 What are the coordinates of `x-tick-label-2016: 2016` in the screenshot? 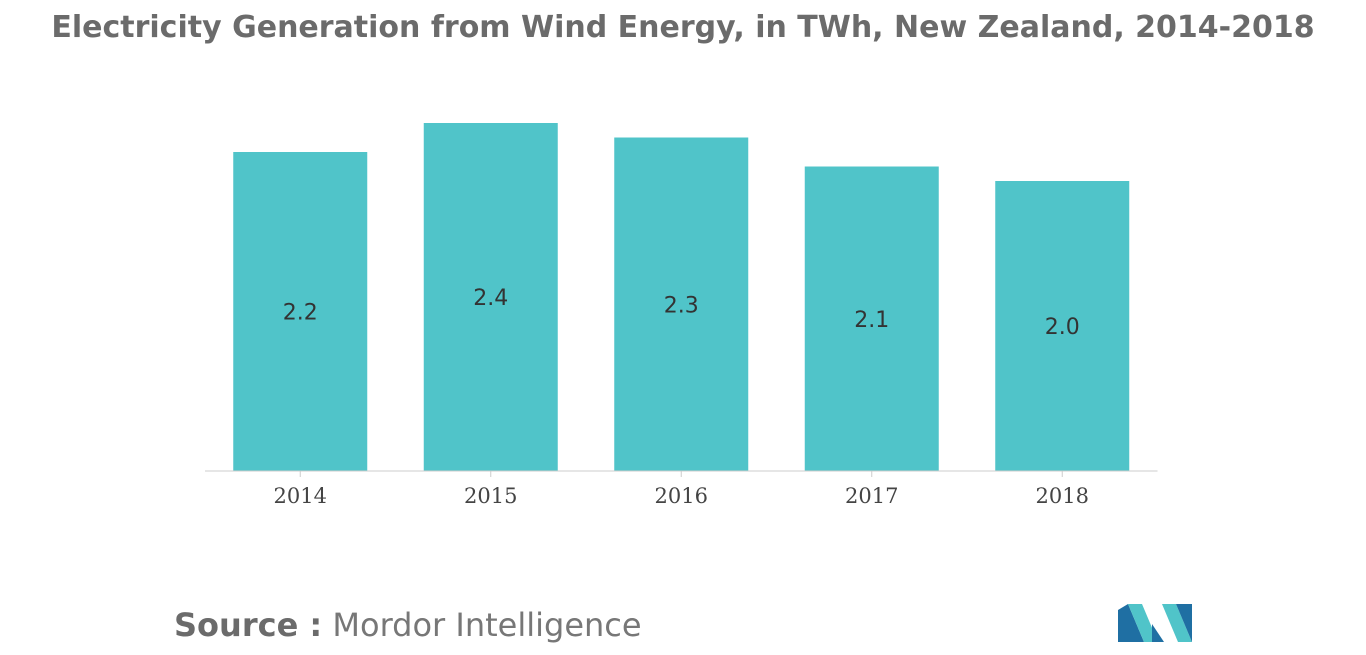 It's located at (681, 496).